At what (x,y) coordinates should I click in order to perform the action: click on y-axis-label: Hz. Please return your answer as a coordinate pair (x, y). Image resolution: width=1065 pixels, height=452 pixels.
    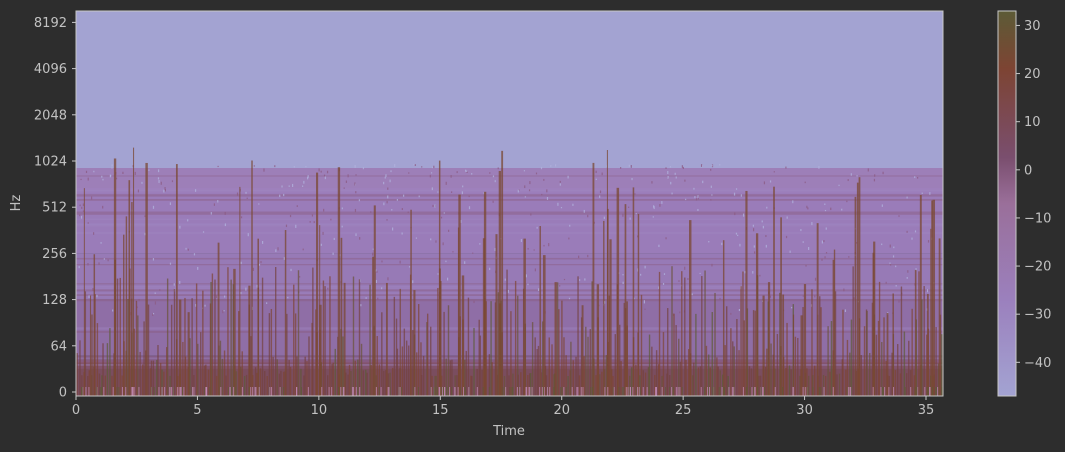
    Looking at the image, I should click on (16, 203).